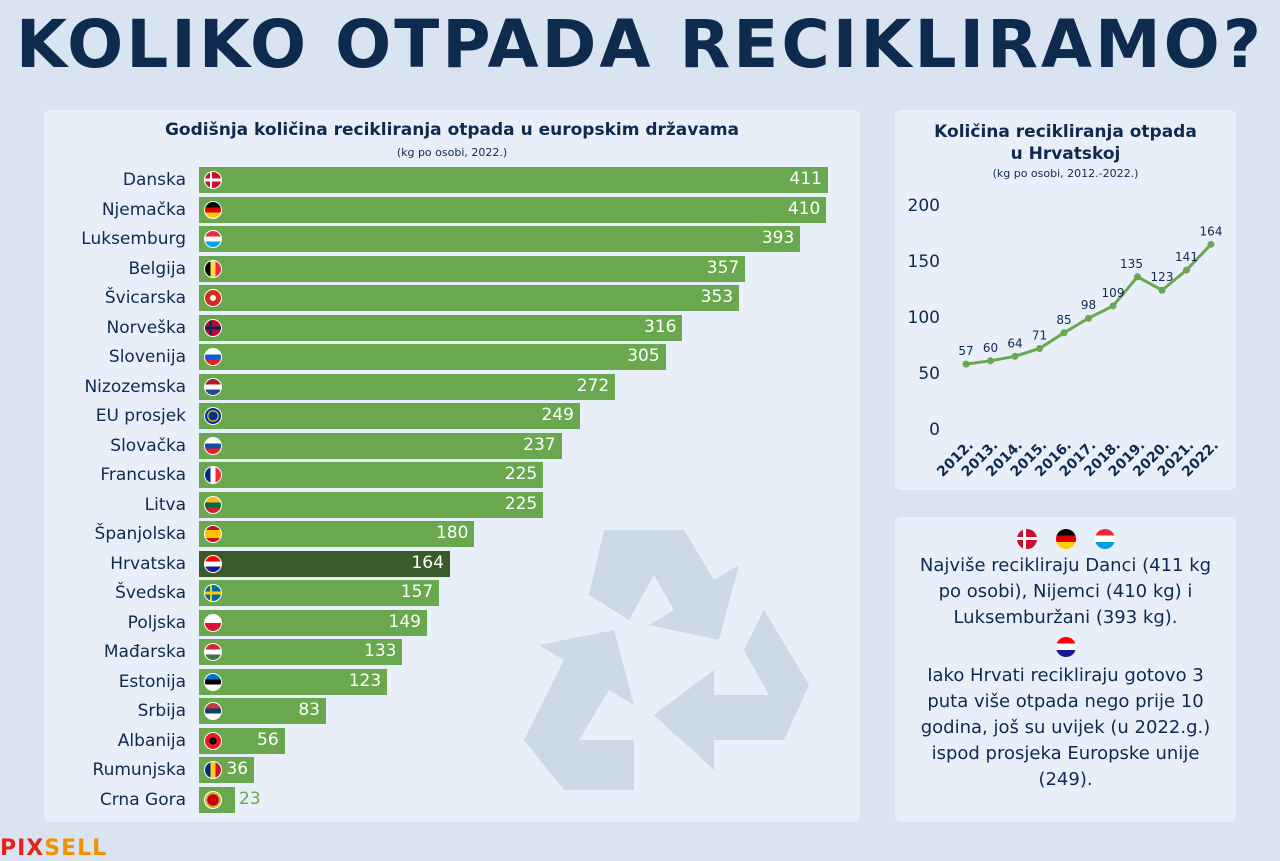  Describe the element at coordinates (1039, 335) in the screenshot. I see `point-label: 71` at that location.